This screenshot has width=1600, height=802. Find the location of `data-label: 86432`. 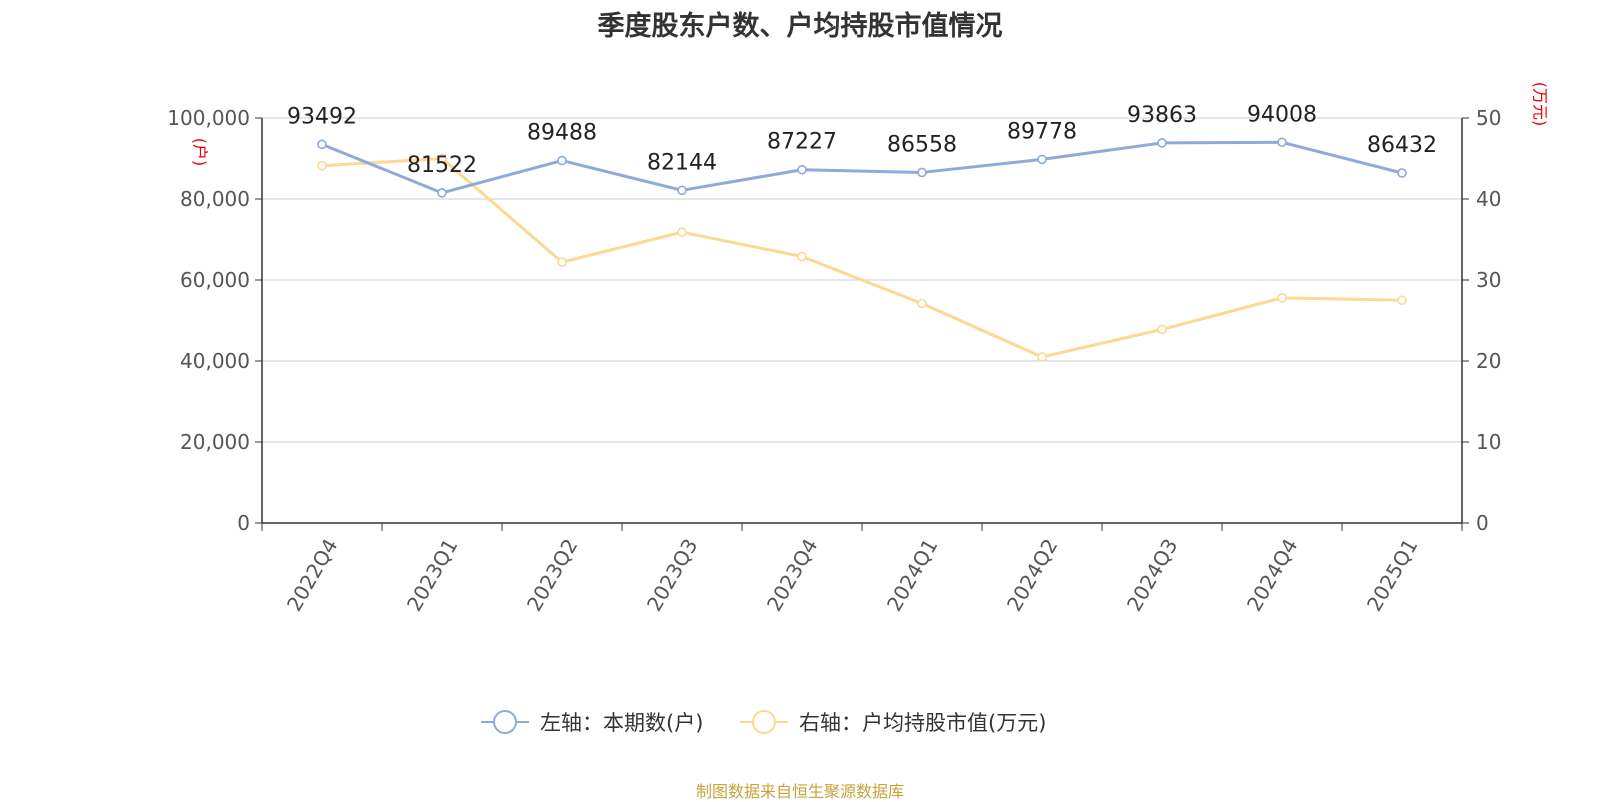

data-label: 86432 is located at coordinates (1402, 145).